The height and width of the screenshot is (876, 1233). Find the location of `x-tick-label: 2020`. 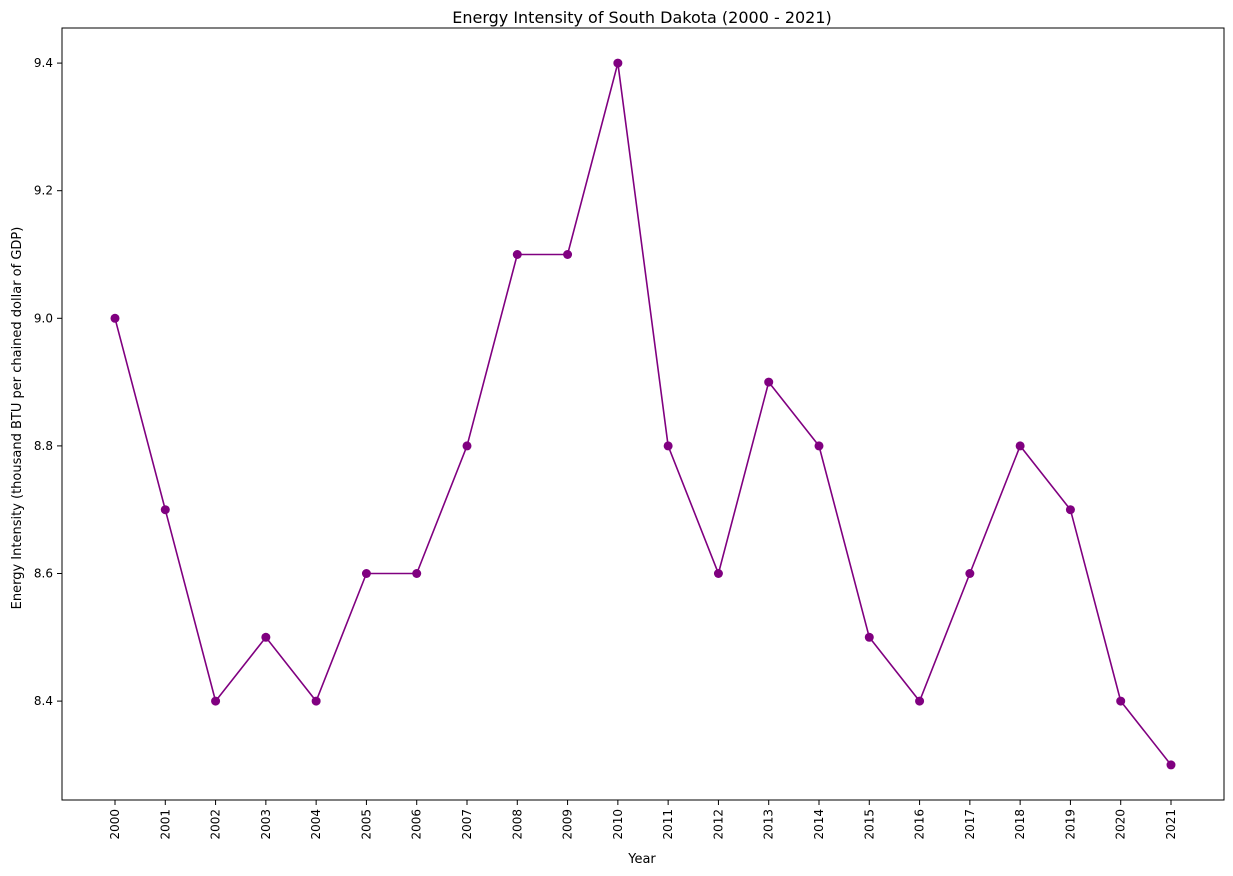

x-tick-label: 2020 is located at coordinates (1121, 824).